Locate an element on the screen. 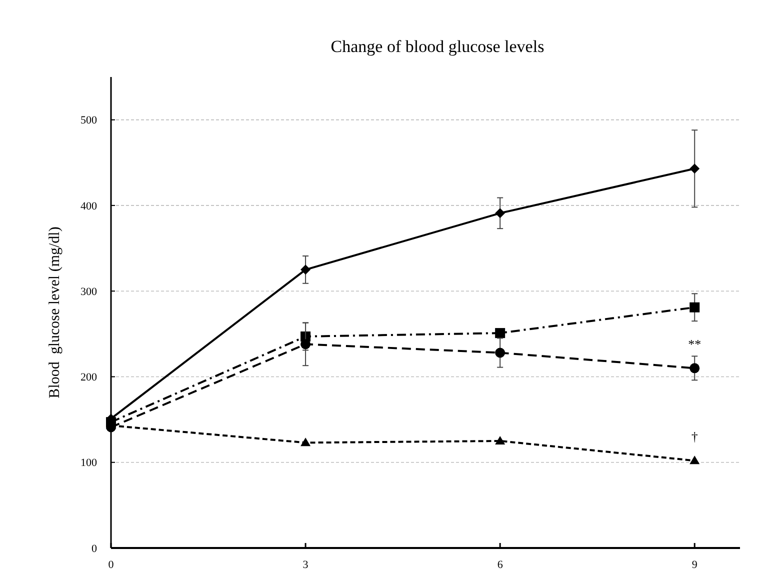 The width and height of the screenshot is (758, 581). y-tick-label: 500 is located at coordinates (89, 120).